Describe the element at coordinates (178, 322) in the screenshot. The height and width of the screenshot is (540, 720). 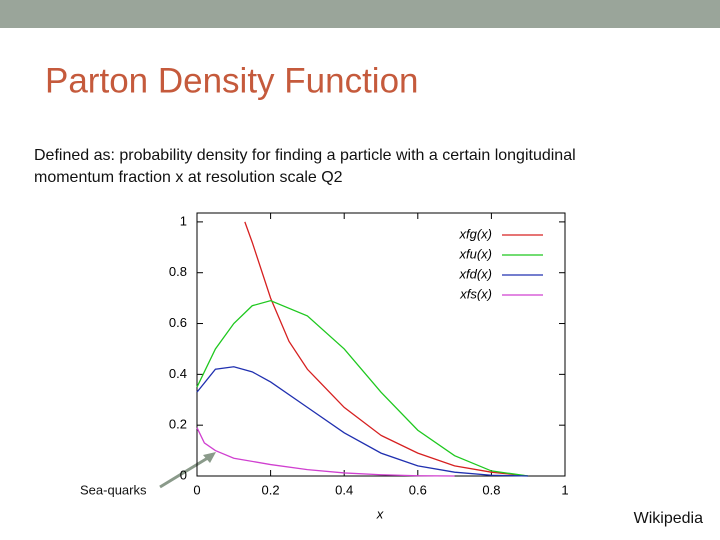
I see `y-tick-label: 0.6` at that location.